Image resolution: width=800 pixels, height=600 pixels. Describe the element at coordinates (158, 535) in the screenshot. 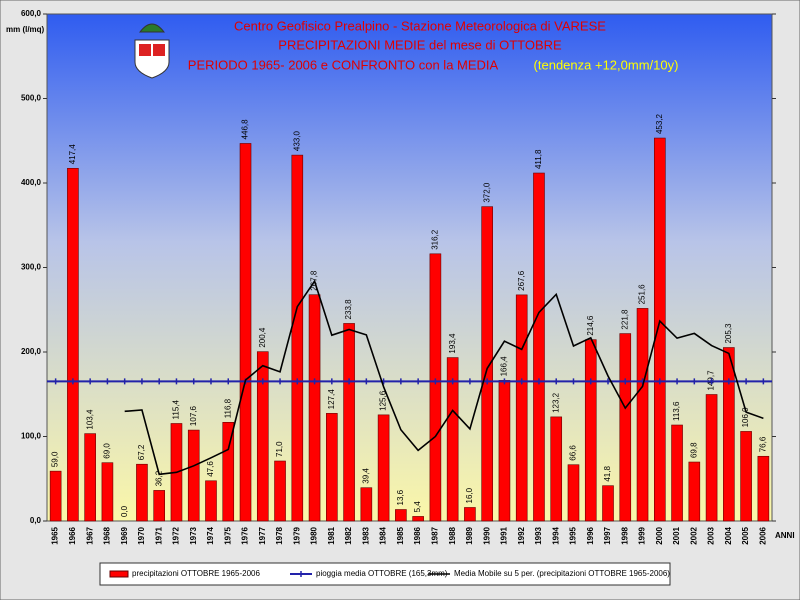

I see `x-tick-label: 1971` at that location.